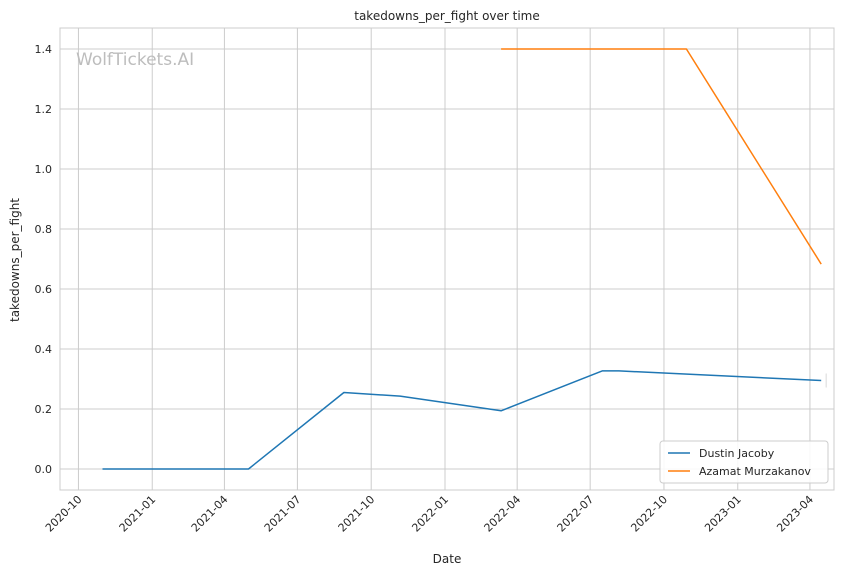 The height and width of the screenshot is (575, 844). Describe the element at coordinates (723, 514) in the screenshot. I see `x-tick-label: 2023-01` at that location.